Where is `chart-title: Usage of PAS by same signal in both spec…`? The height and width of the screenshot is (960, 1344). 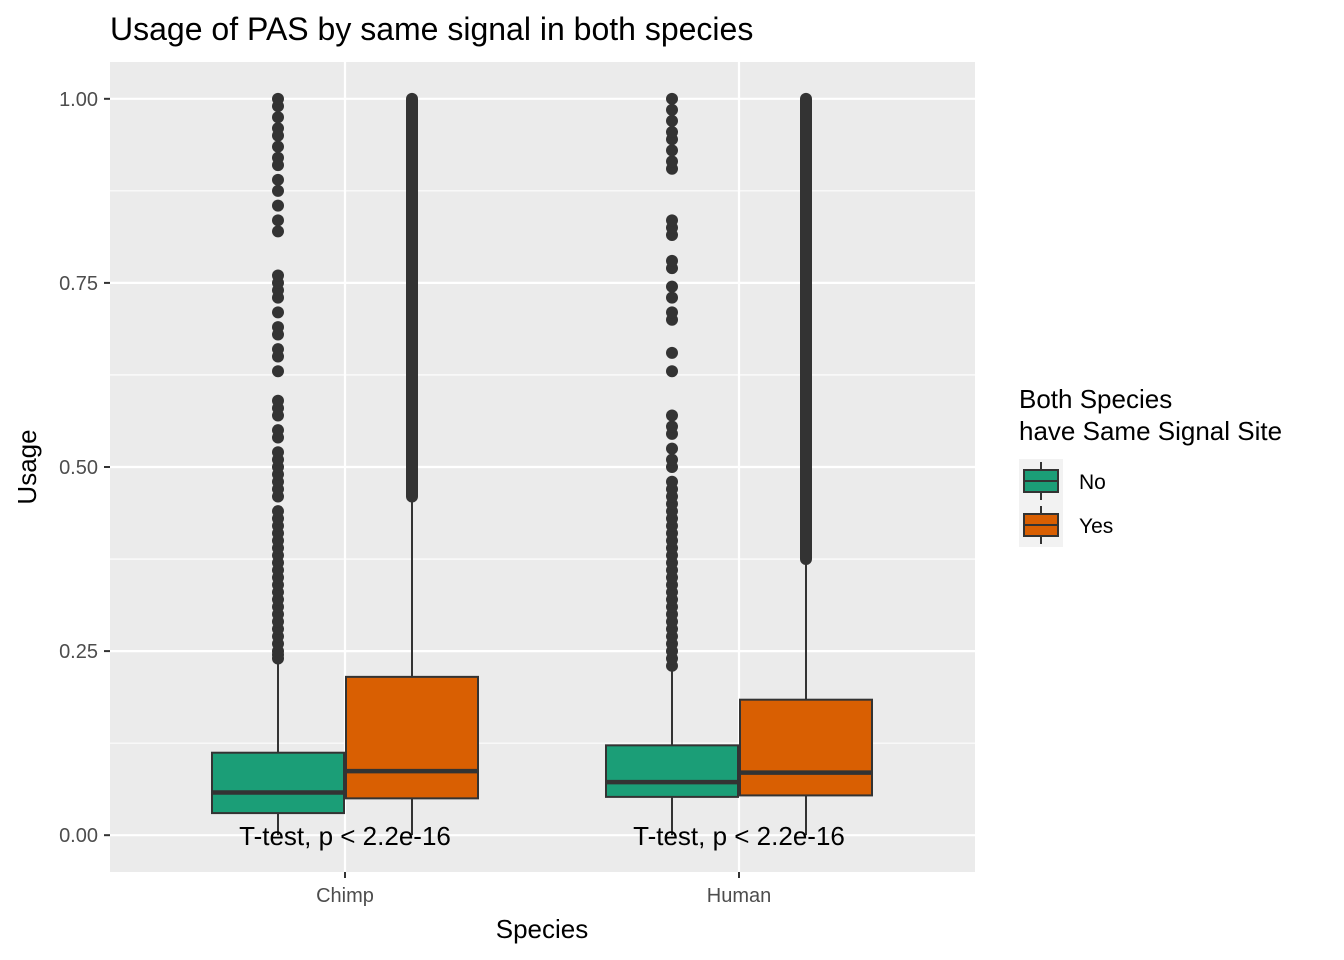
chart-title: Usage of PAS by same signal in both spec… is located at coordinates (431, 29).